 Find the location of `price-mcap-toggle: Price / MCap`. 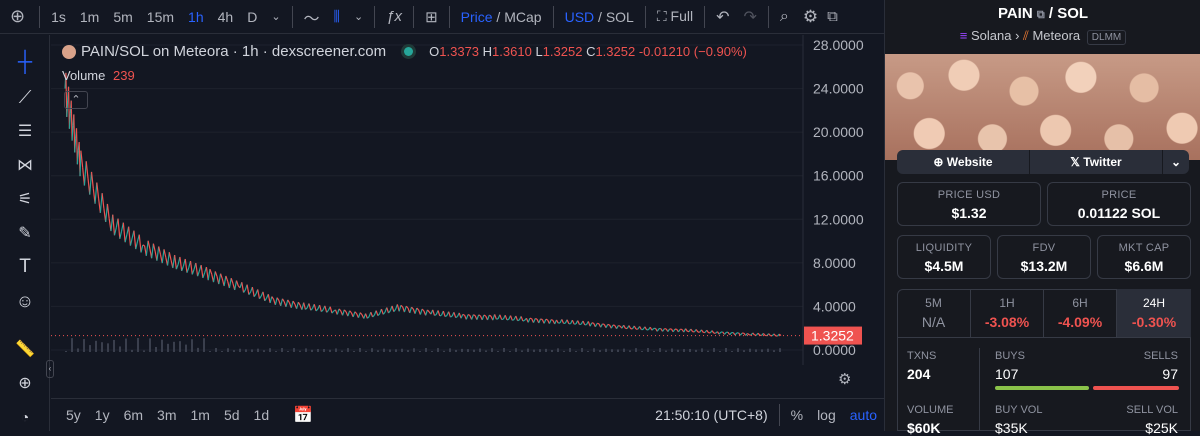

price-mcap-toggle: Price / MCap is located at coordinates (501, 17).